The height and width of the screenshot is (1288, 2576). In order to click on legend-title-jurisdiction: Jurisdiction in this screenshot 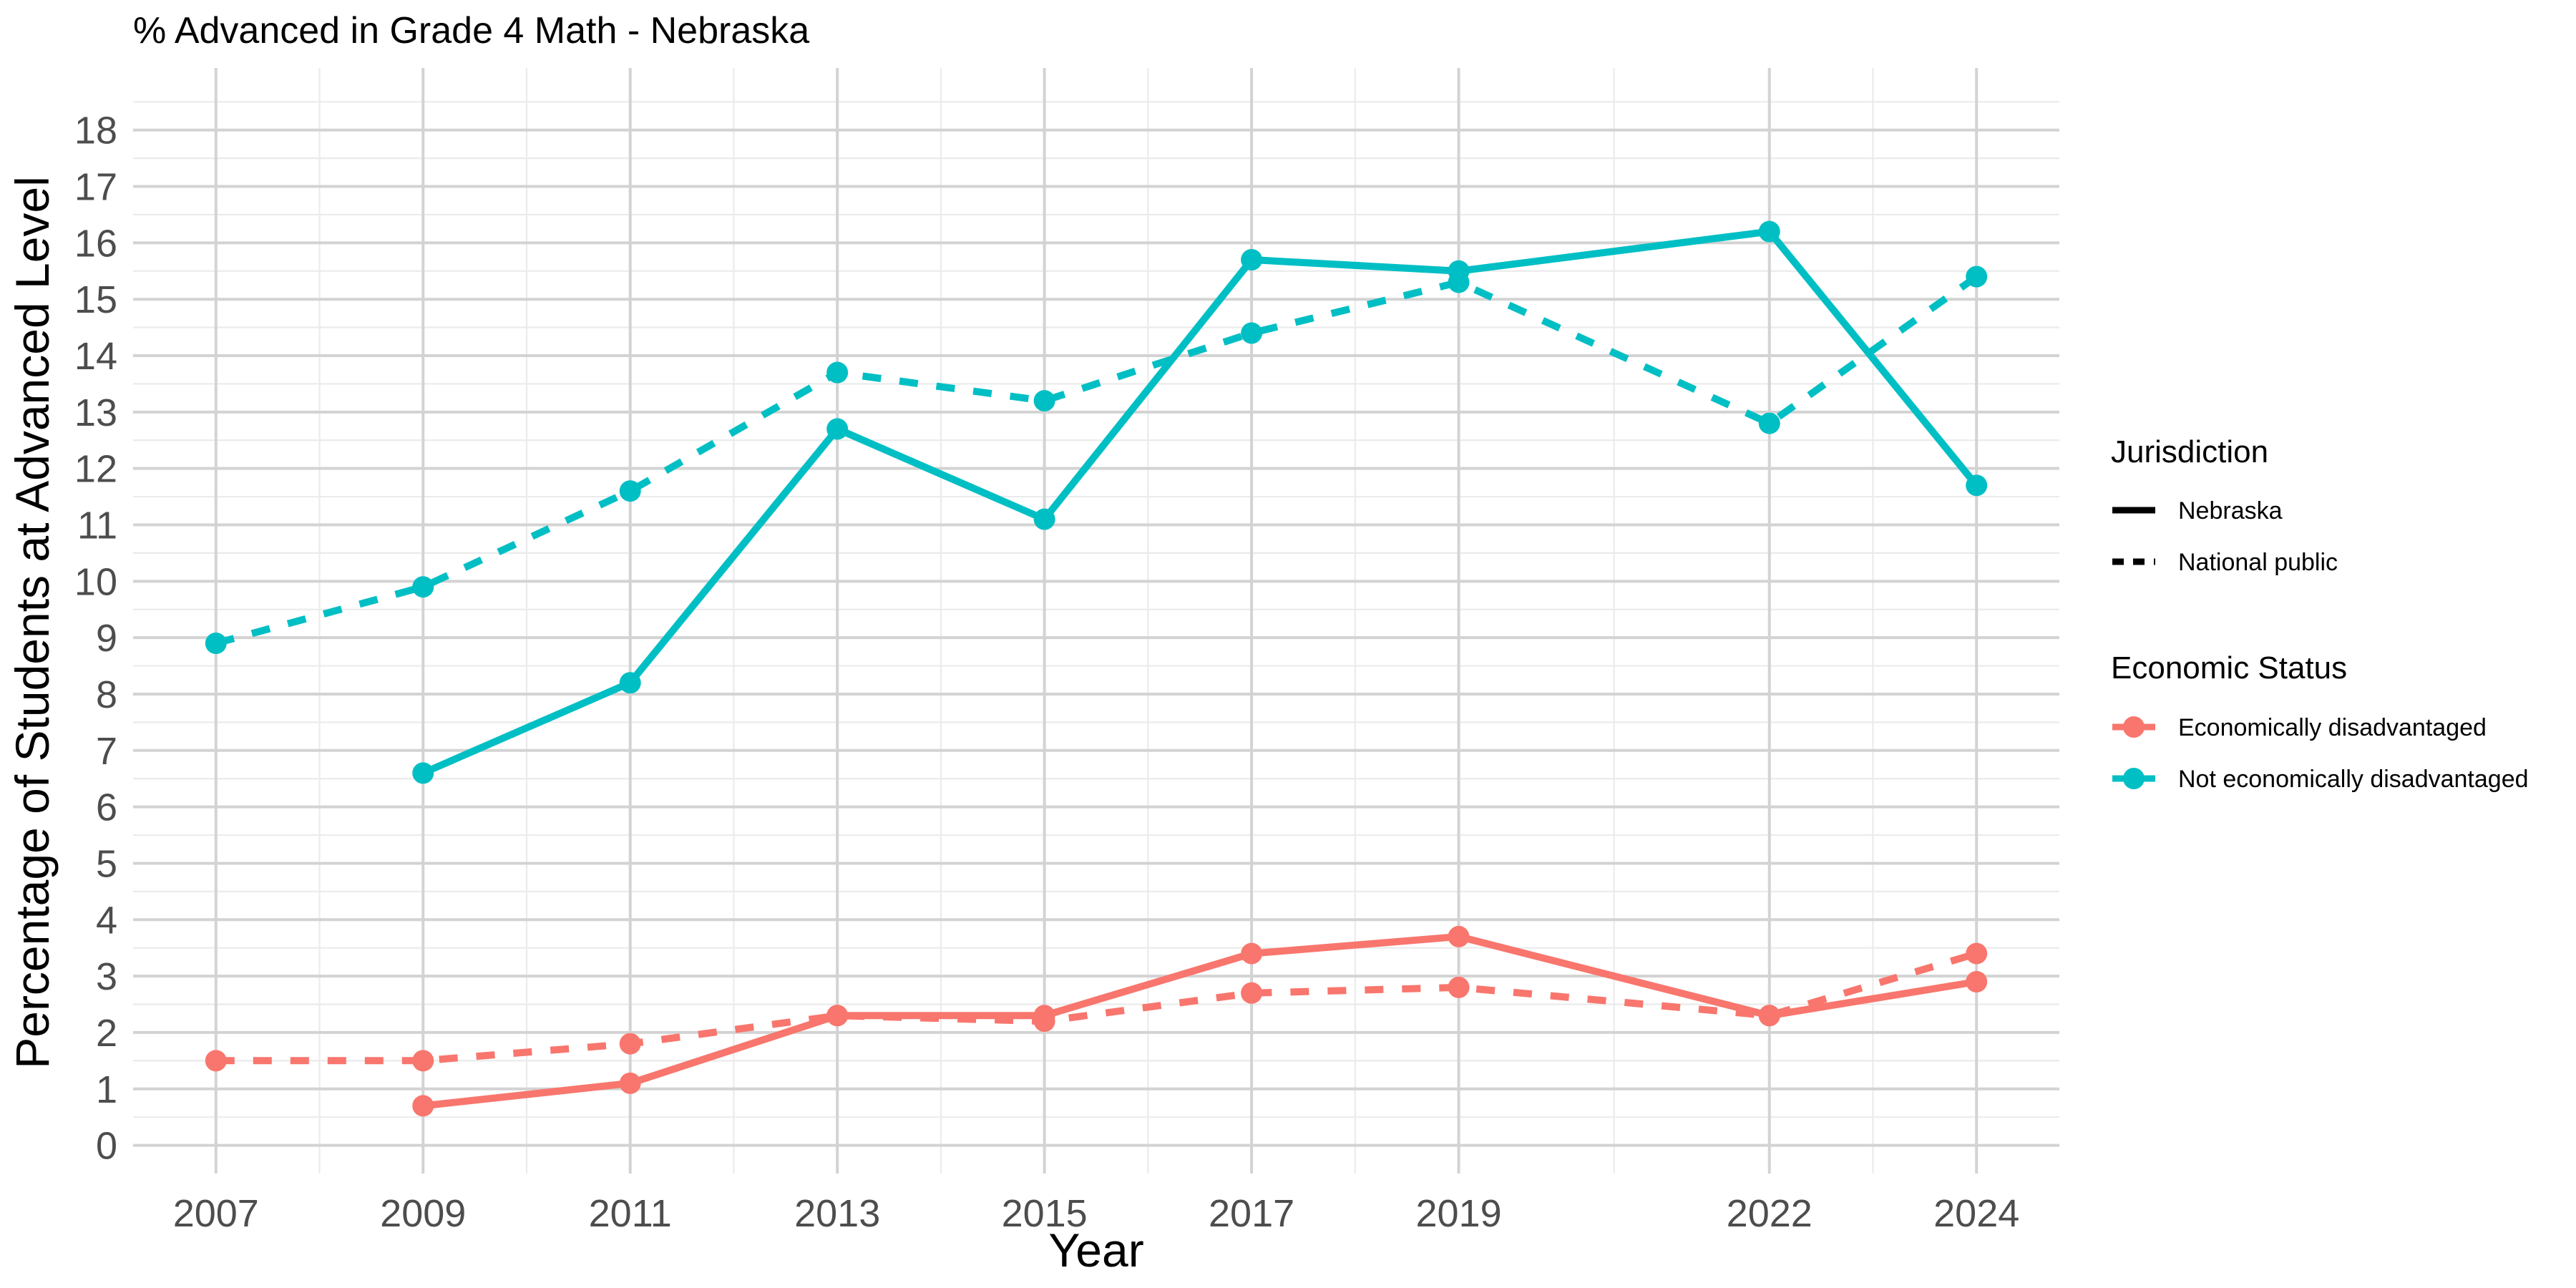, I will do `click(2189, 451)`.